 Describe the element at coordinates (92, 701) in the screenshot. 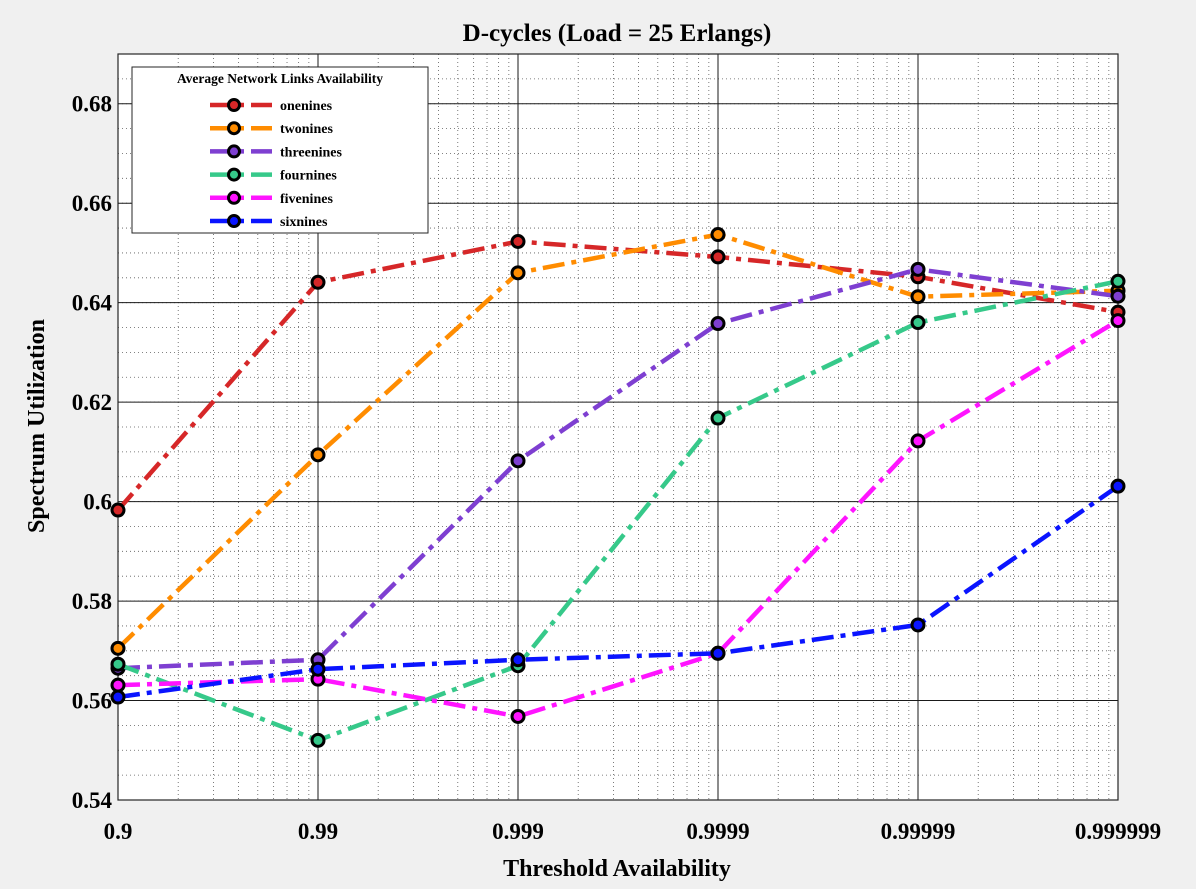

I see `y-tick-label: 0.56` at that location.